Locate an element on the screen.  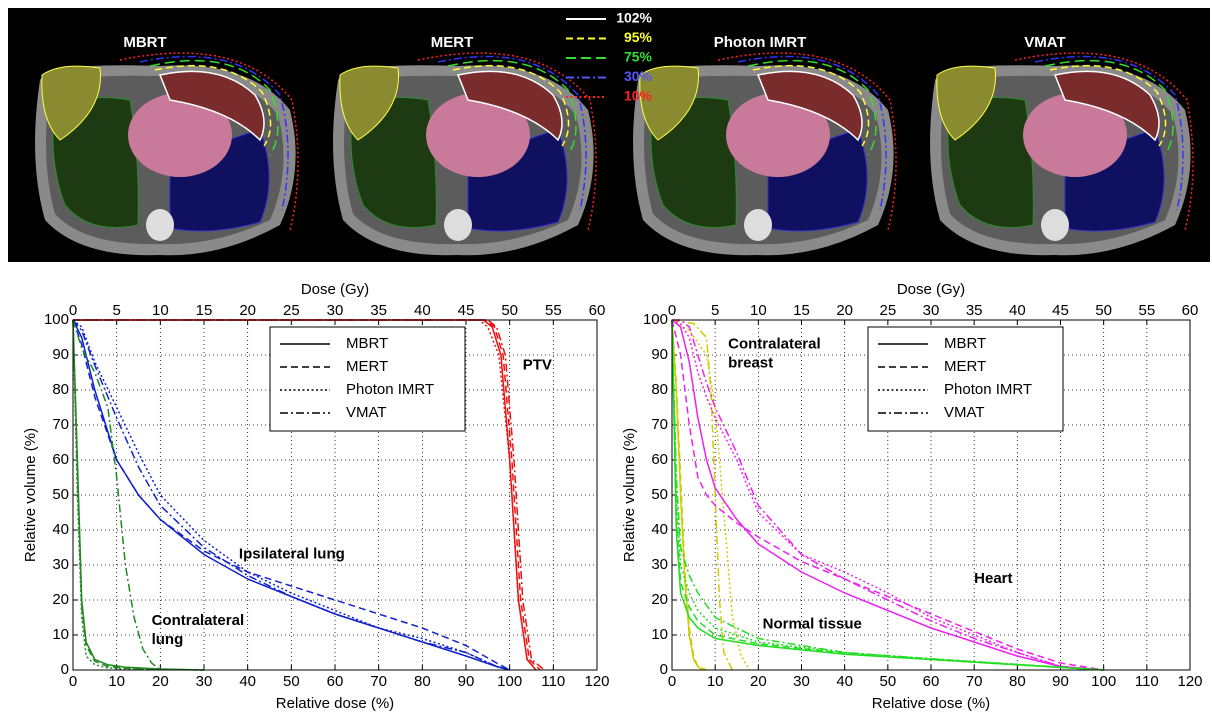
x2-tick-label: 15 is located at coordinates (204, 310).